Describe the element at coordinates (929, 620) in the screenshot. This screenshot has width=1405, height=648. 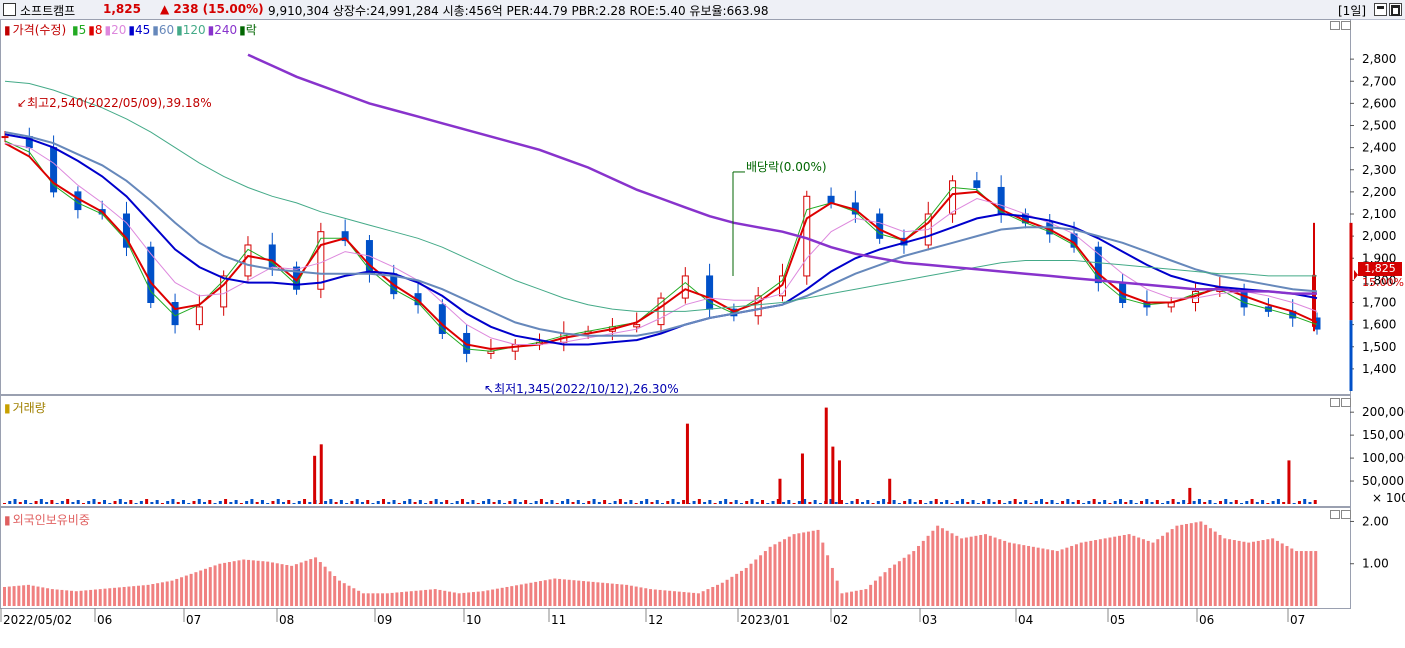
I see `x-tick-label: 03` at that location.